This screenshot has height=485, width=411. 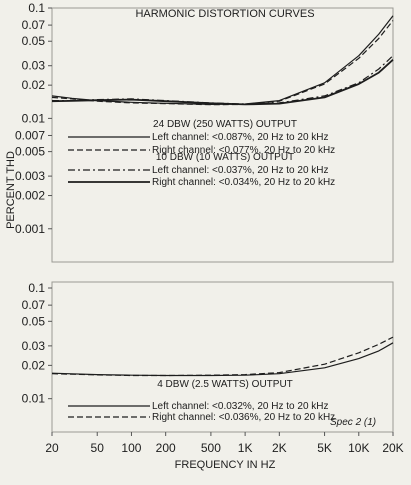 What do you see at coordinates (225, 157) in the screenshot?
I see `legend-heading: 10 DBW (10 WATTS) OUTPUT` at bounding box center [225, 157].